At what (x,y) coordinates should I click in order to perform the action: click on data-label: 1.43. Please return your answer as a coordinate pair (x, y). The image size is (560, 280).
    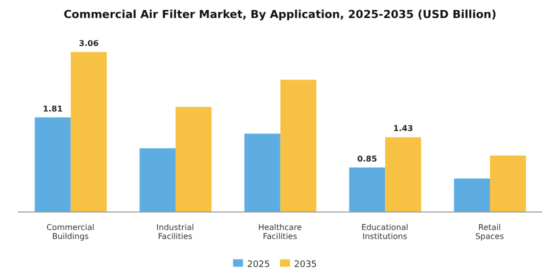
    Looking at the image, I should click on (403, 129).